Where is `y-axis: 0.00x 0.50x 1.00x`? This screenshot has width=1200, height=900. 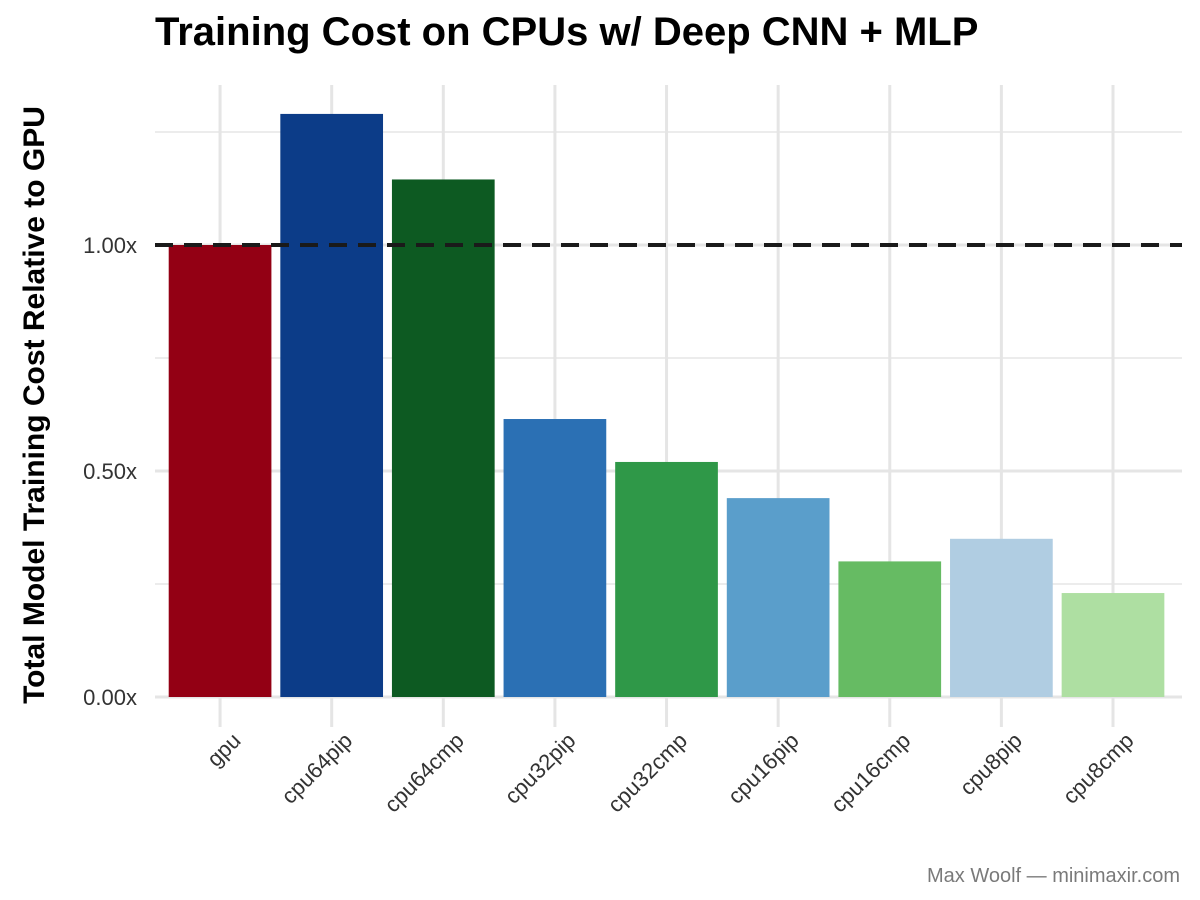 y-axis: 0.00x 0.50x 1.00x is located at coordinates (110, 471).